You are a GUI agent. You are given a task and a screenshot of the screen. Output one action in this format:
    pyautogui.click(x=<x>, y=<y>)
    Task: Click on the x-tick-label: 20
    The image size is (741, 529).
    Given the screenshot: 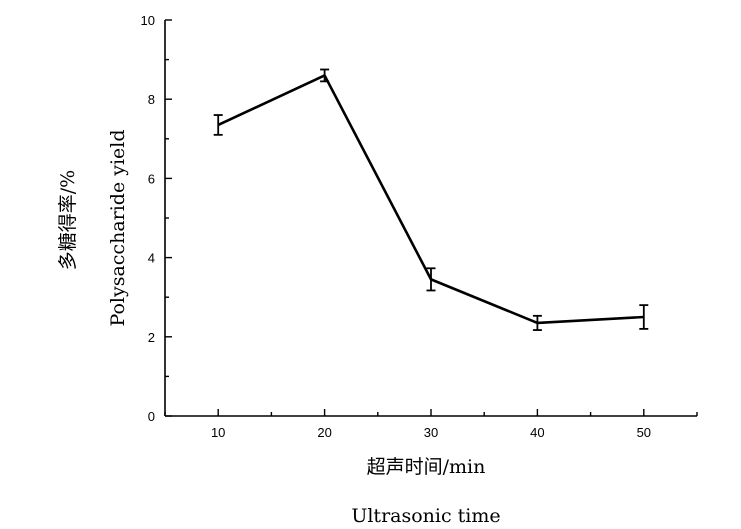 What is the action you would take?
    pyautogui.click(x=324, y=432)
    